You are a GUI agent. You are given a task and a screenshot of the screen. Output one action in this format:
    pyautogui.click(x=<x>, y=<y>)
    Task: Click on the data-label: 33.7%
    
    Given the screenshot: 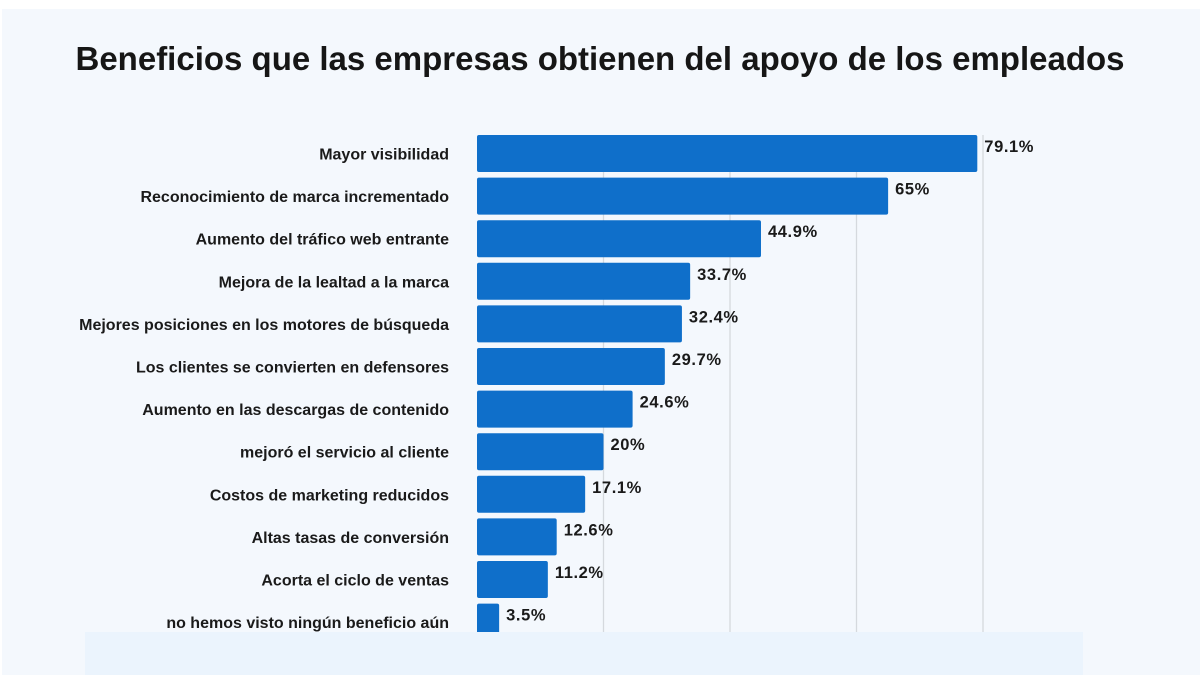 What is the action you would take?
    pyautogui.click(x=722, y=275)
    